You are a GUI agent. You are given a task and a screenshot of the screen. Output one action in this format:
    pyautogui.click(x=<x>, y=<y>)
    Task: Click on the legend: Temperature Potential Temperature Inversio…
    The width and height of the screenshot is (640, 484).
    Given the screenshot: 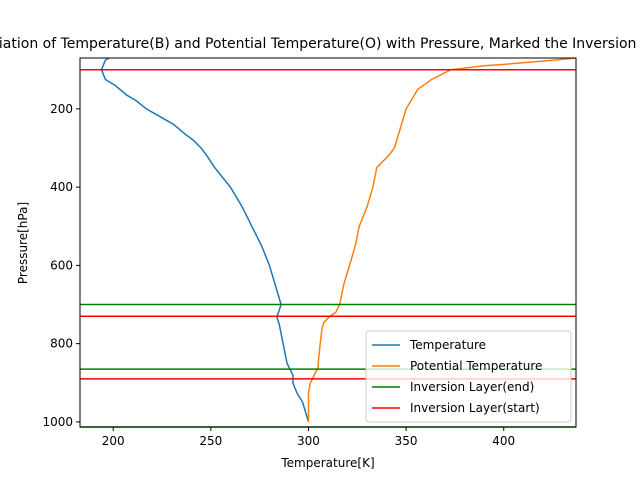 What is the action you would take?
    pyautogui.click(x=468, y=376)
    